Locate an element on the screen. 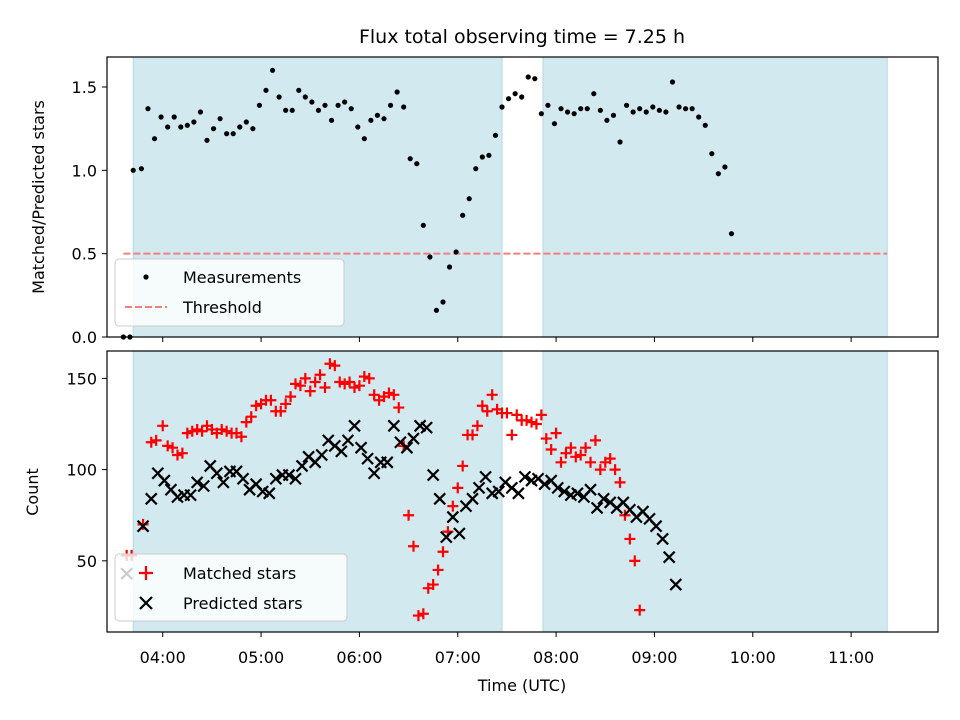 This screenshot has width=960, height=720. legend-label-measurements: Measurements is located at coordinates (242, 277).